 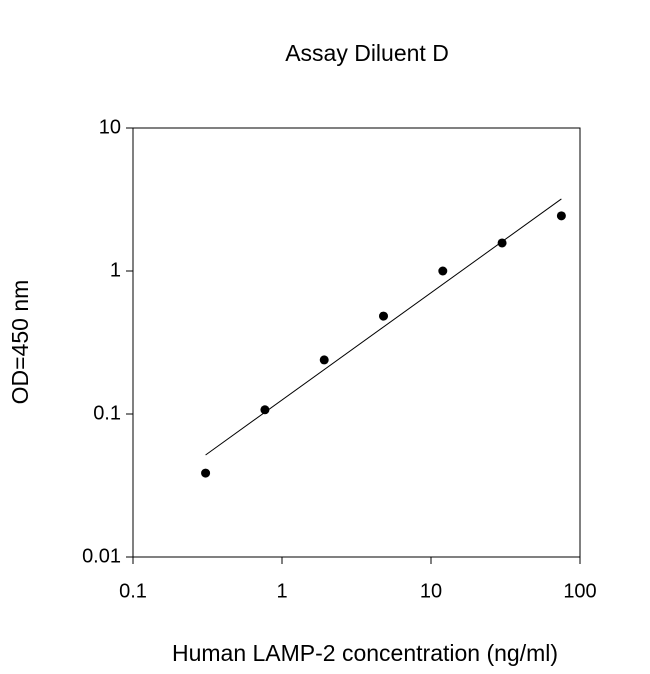 What do you see at coordinates (20, 342) in the screenshot?
I see `y-axis-label: OD=450 nm` at bounding box center [20, 342].